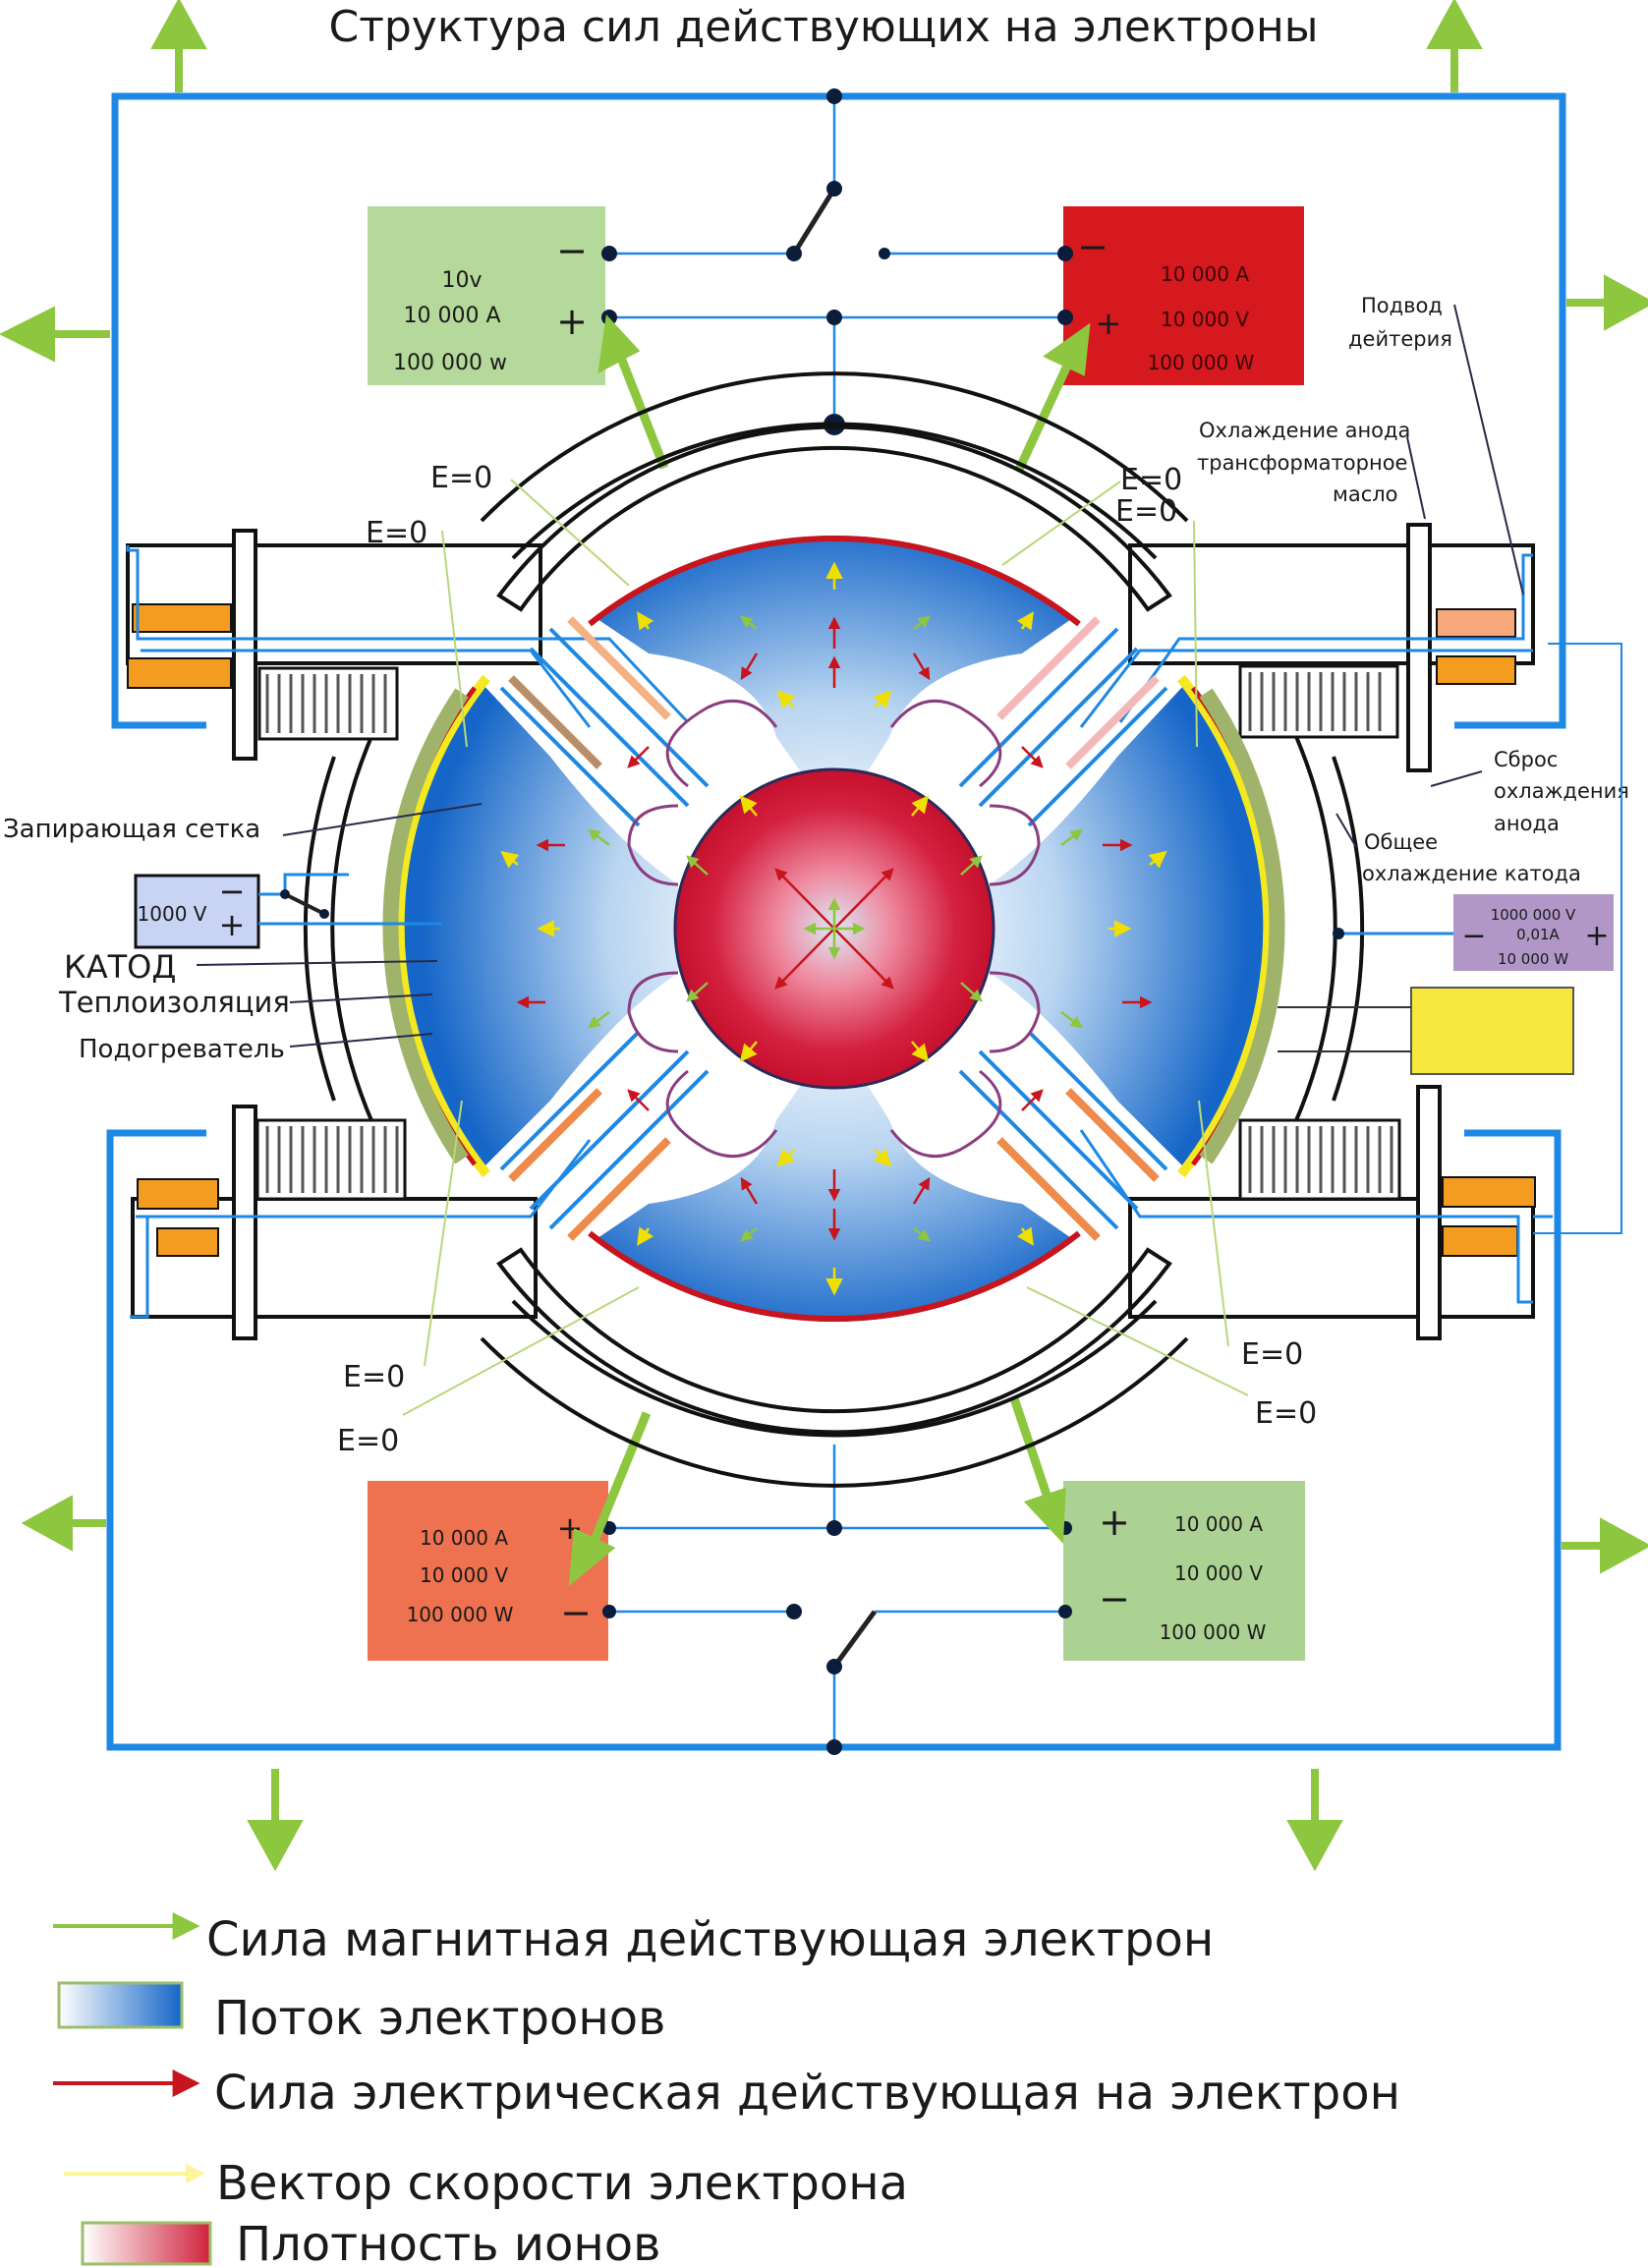 Image resolution: width=1648 pixels, height=2268 pixels. I want to click on magnetic-loops, so click(834, 929).